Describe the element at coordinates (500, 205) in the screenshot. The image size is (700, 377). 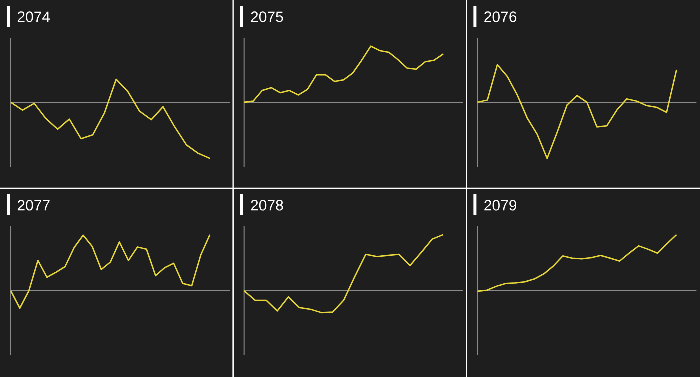
I see `chart-title: 2079` at that location.